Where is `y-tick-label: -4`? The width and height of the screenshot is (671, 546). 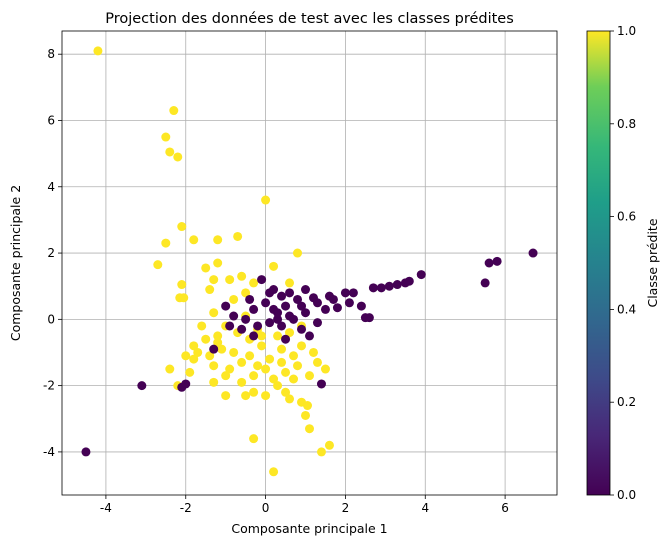 y-tick-label: -4 is located at coordinates (49, 452).